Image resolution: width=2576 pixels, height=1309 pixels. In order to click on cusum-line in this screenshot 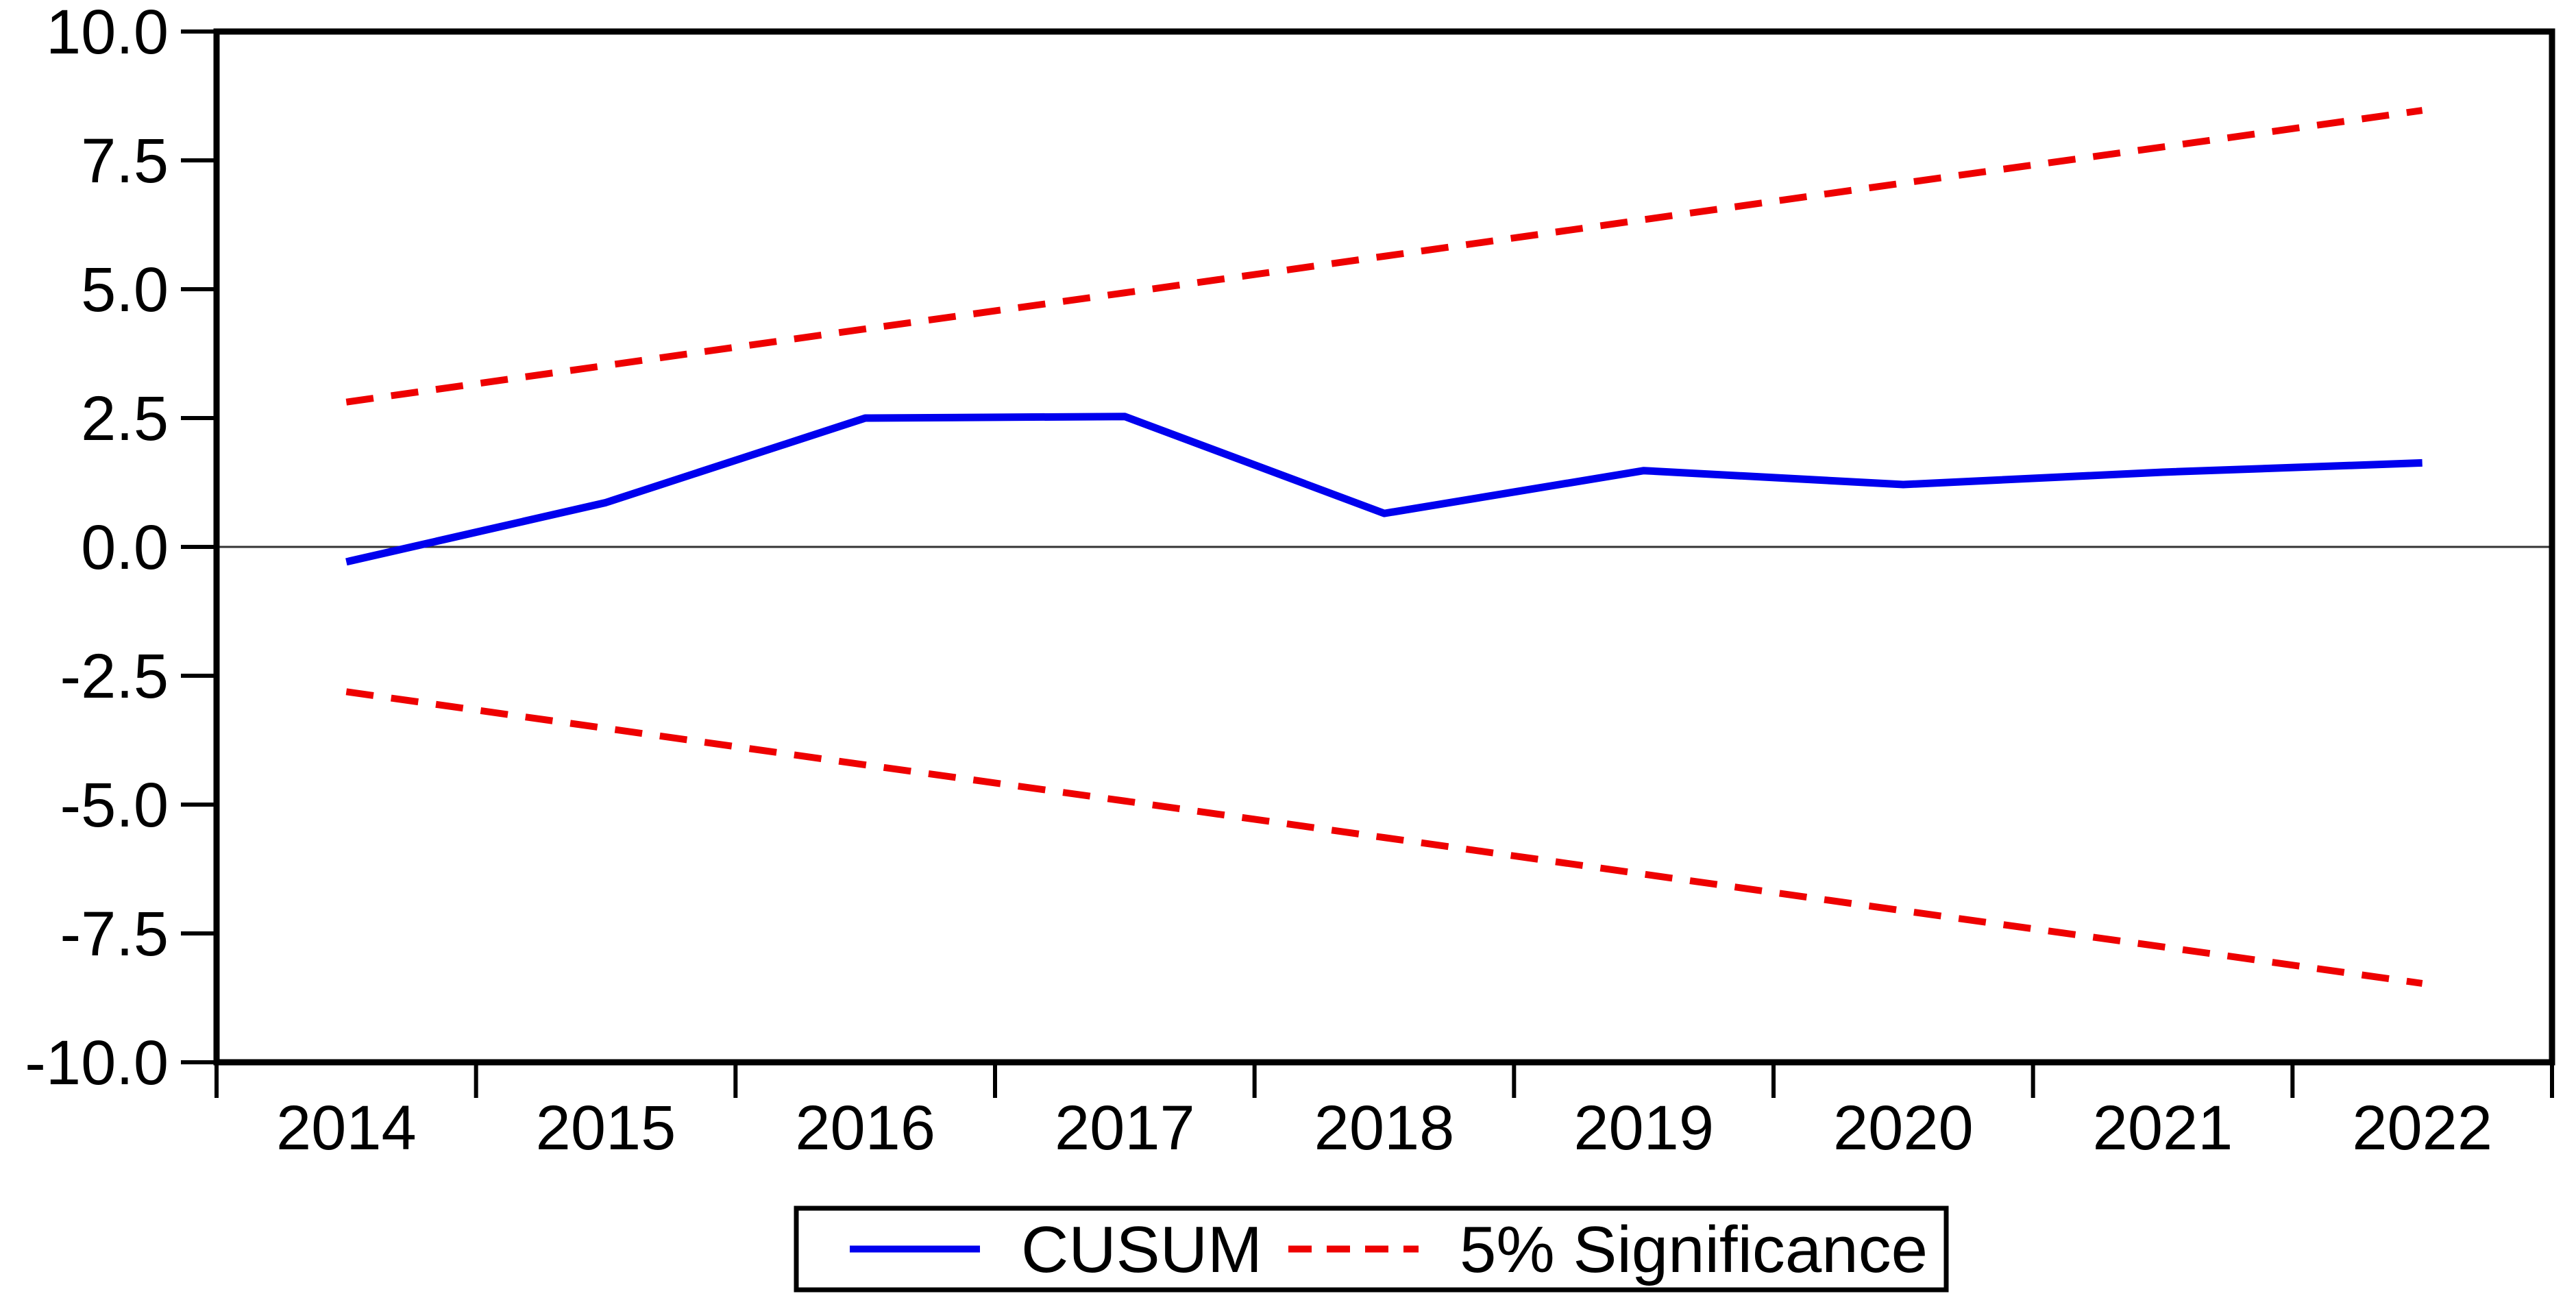, I will do `click(1384, 489)`.